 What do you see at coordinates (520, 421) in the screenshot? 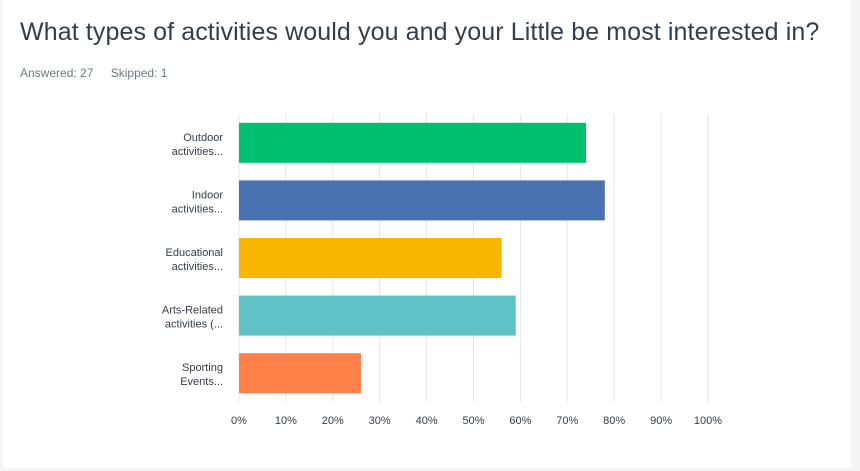
I see `x-tick-label: 60%` at bounding box center [520, 421].